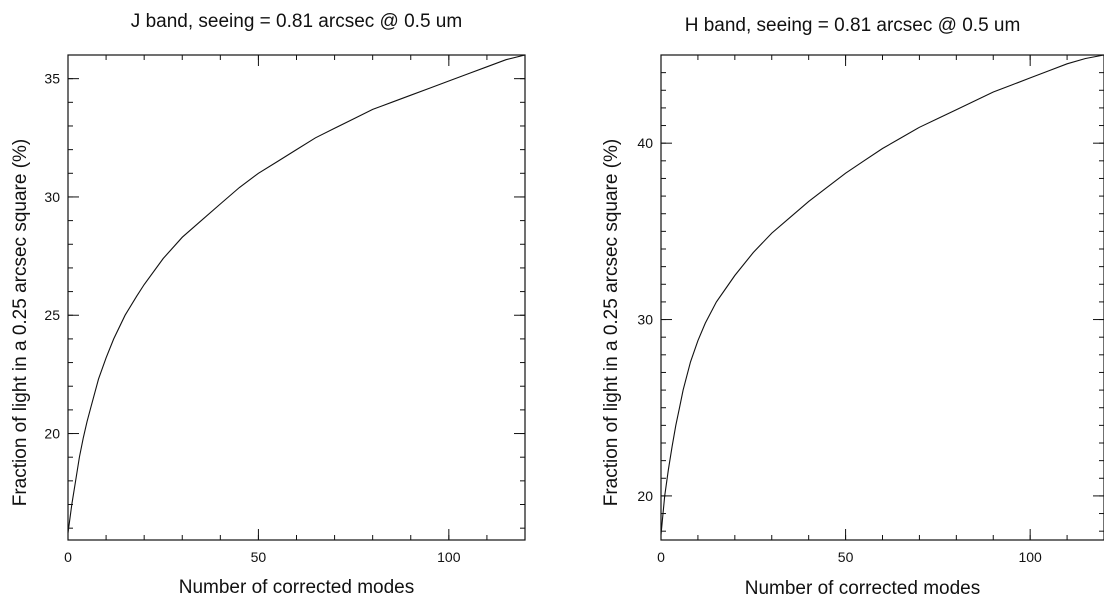 This screenshot has width=1104, height=602. What do you see at coordinates (449, 557) in the screenshot?
I see `j-x-tick-label: 100` at bounding box center [449, 557].